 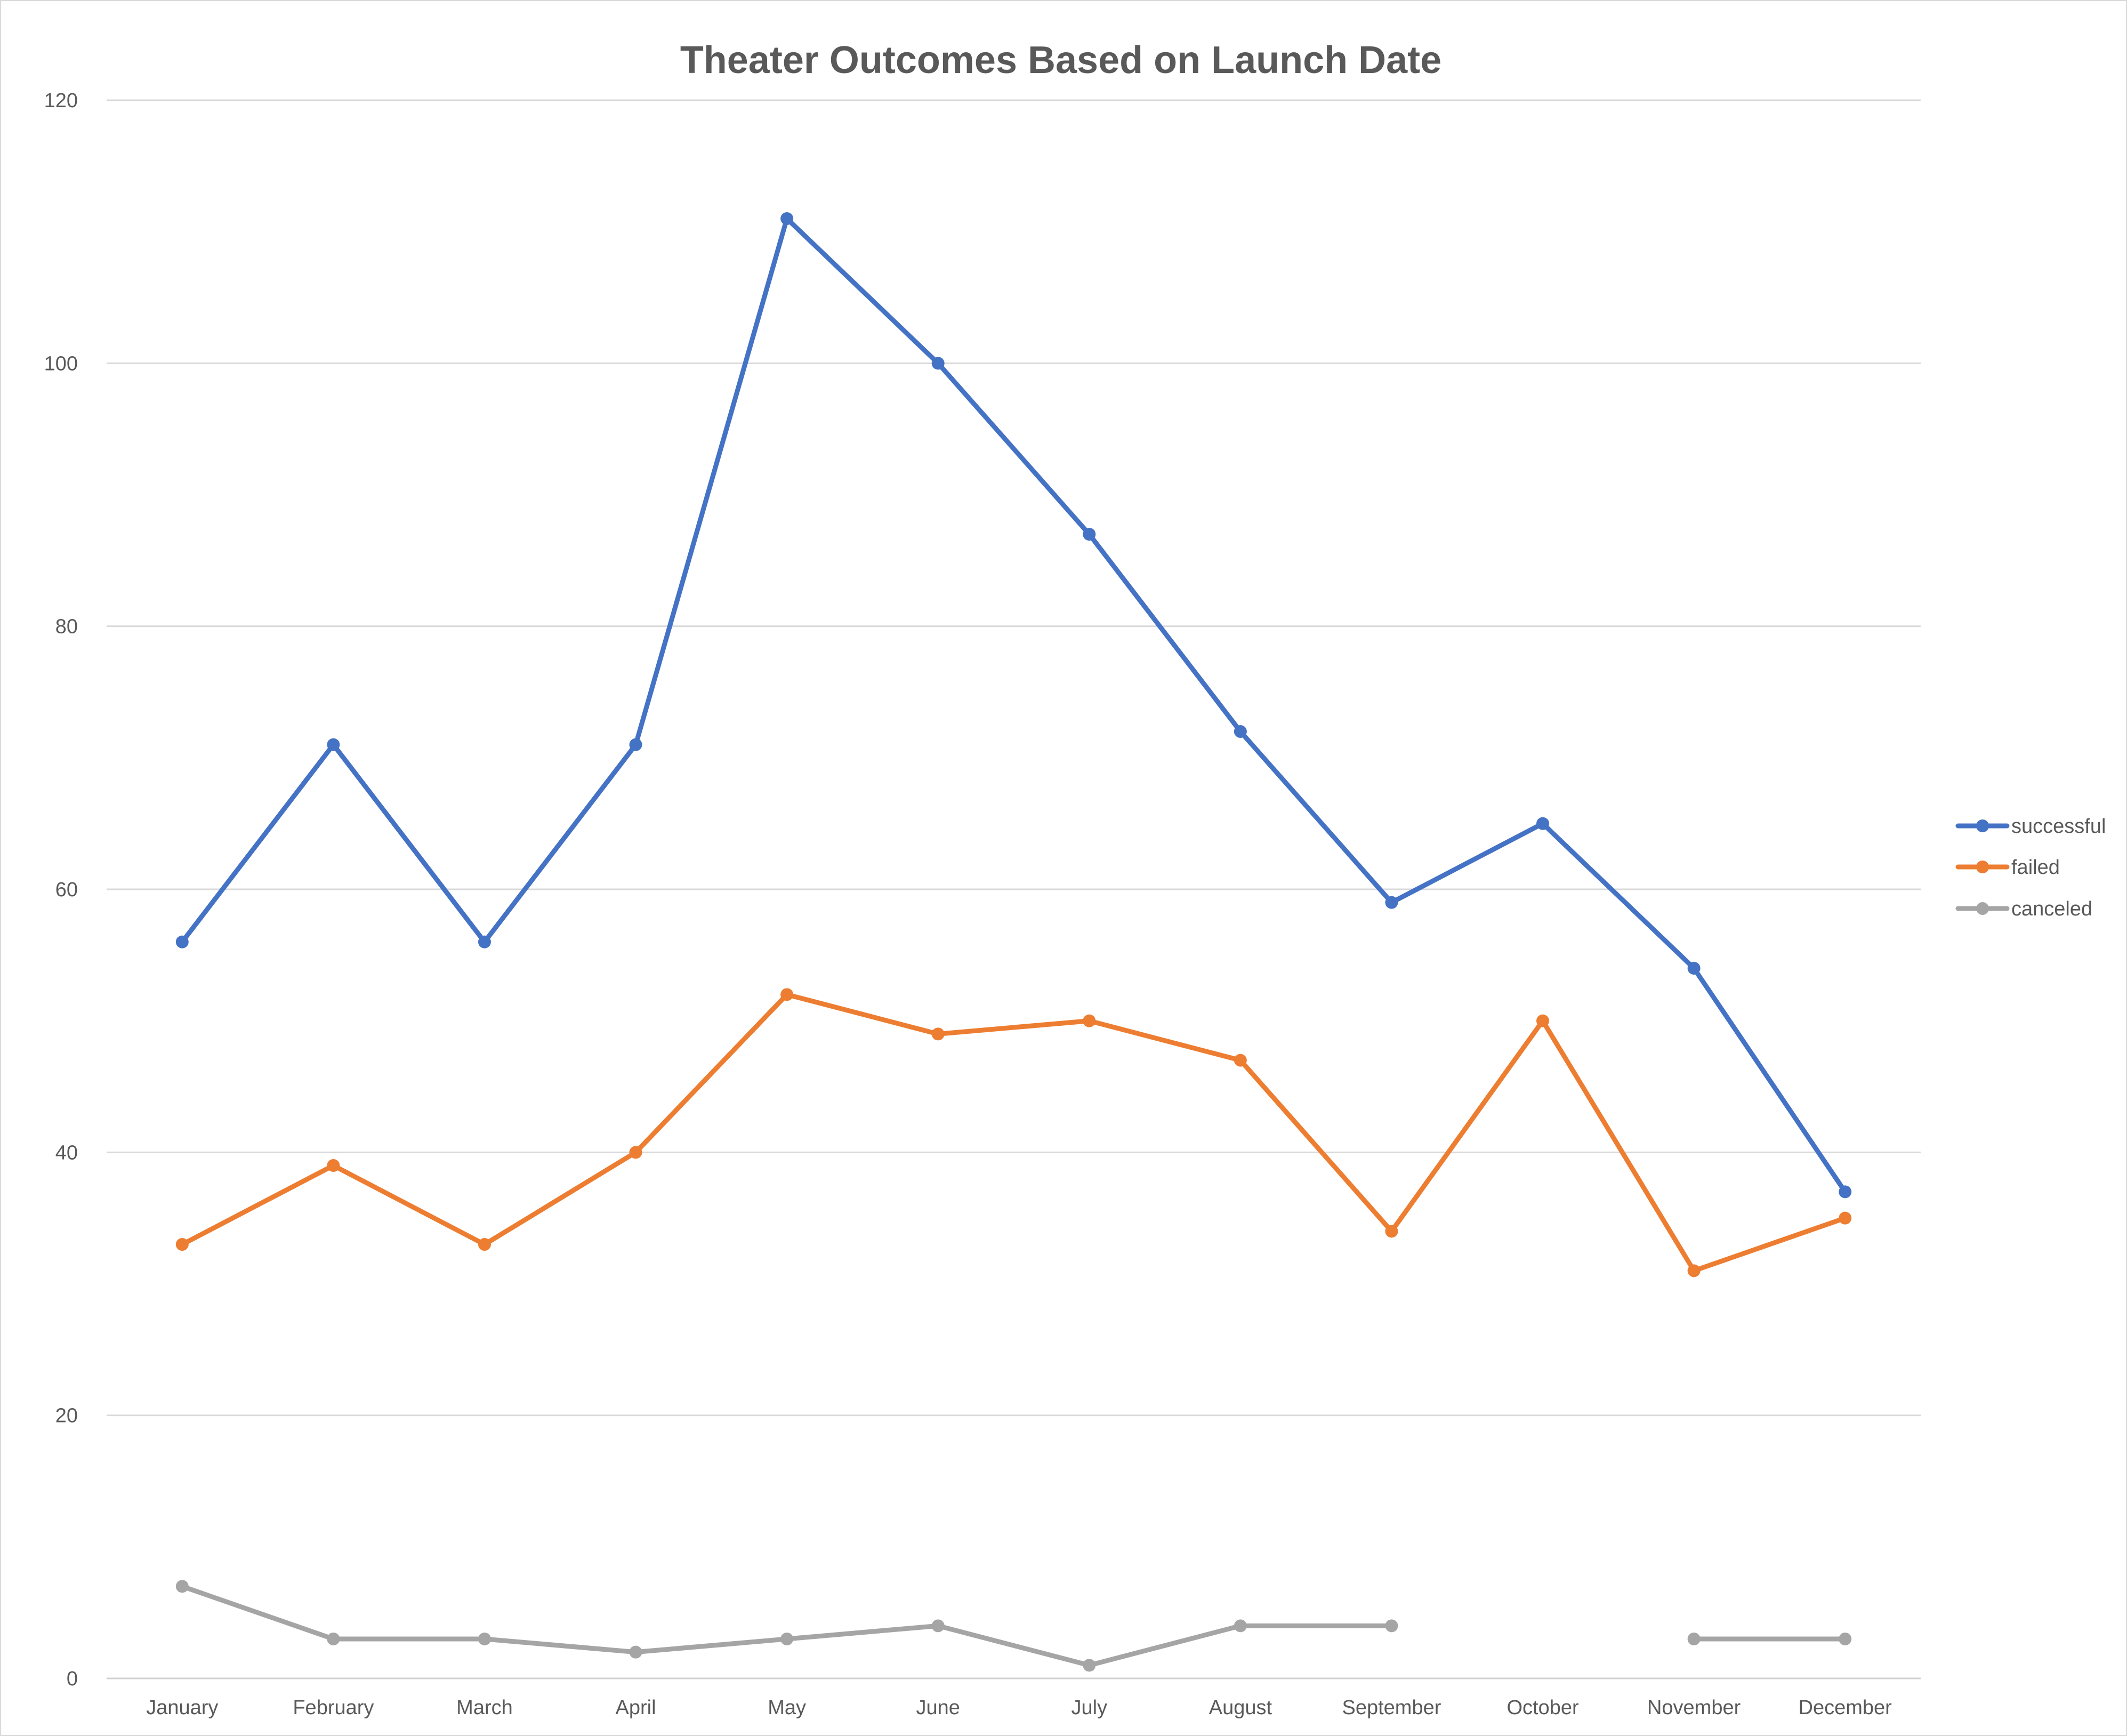 What do you see at coordinates (66, 627) in the screenshot?
I see `y-tick-label: 80` at bounding box center [66, 627].